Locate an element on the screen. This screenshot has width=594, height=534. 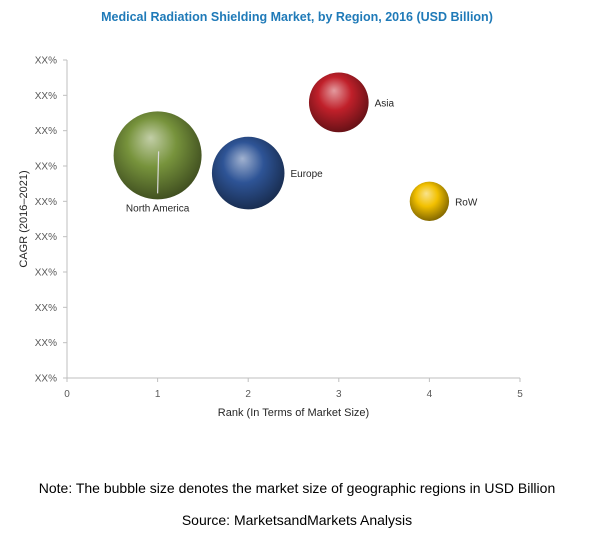
bubble-row is located at coordinates (429, 201).